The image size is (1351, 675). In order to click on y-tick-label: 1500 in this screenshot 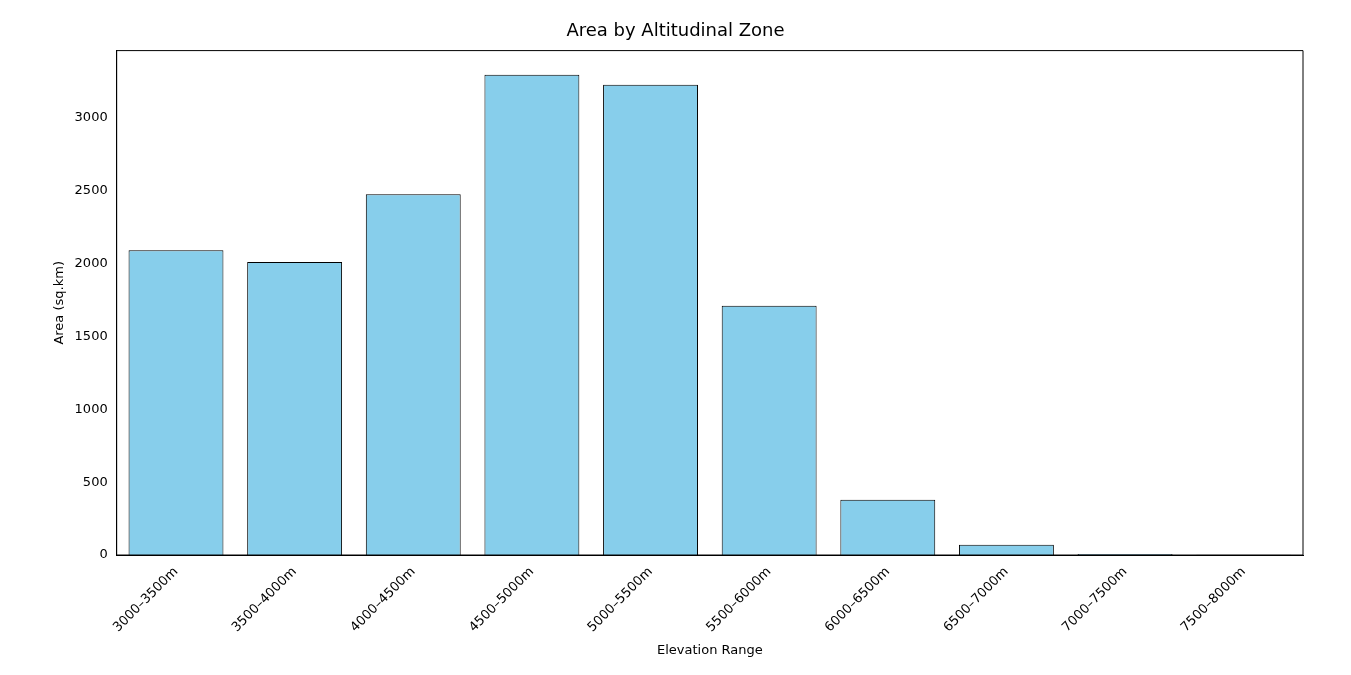, I will do `click(91, 335)`.